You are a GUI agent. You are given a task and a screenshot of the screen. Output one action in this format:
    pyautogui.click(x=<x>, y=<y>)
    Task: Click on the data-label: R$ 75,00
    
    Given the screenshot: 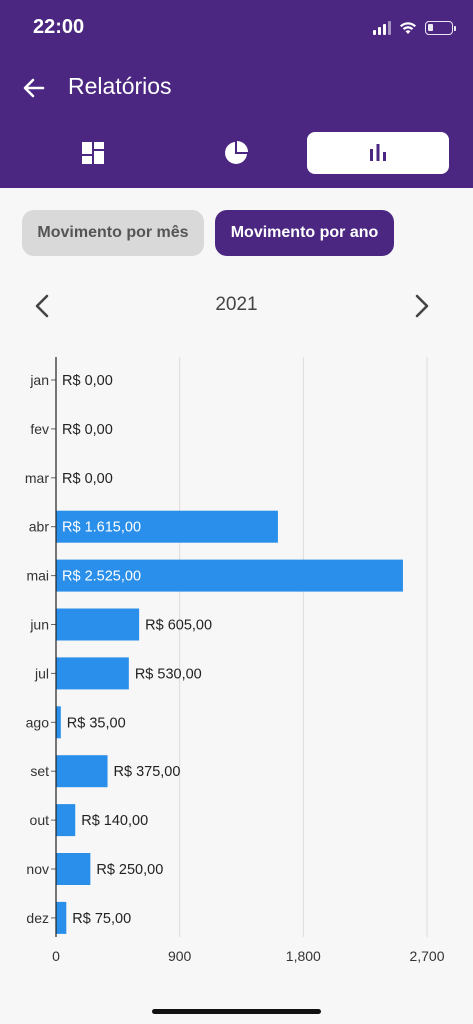 What is the action you would take?
    pyautogui.click(x=101, y=919)
    